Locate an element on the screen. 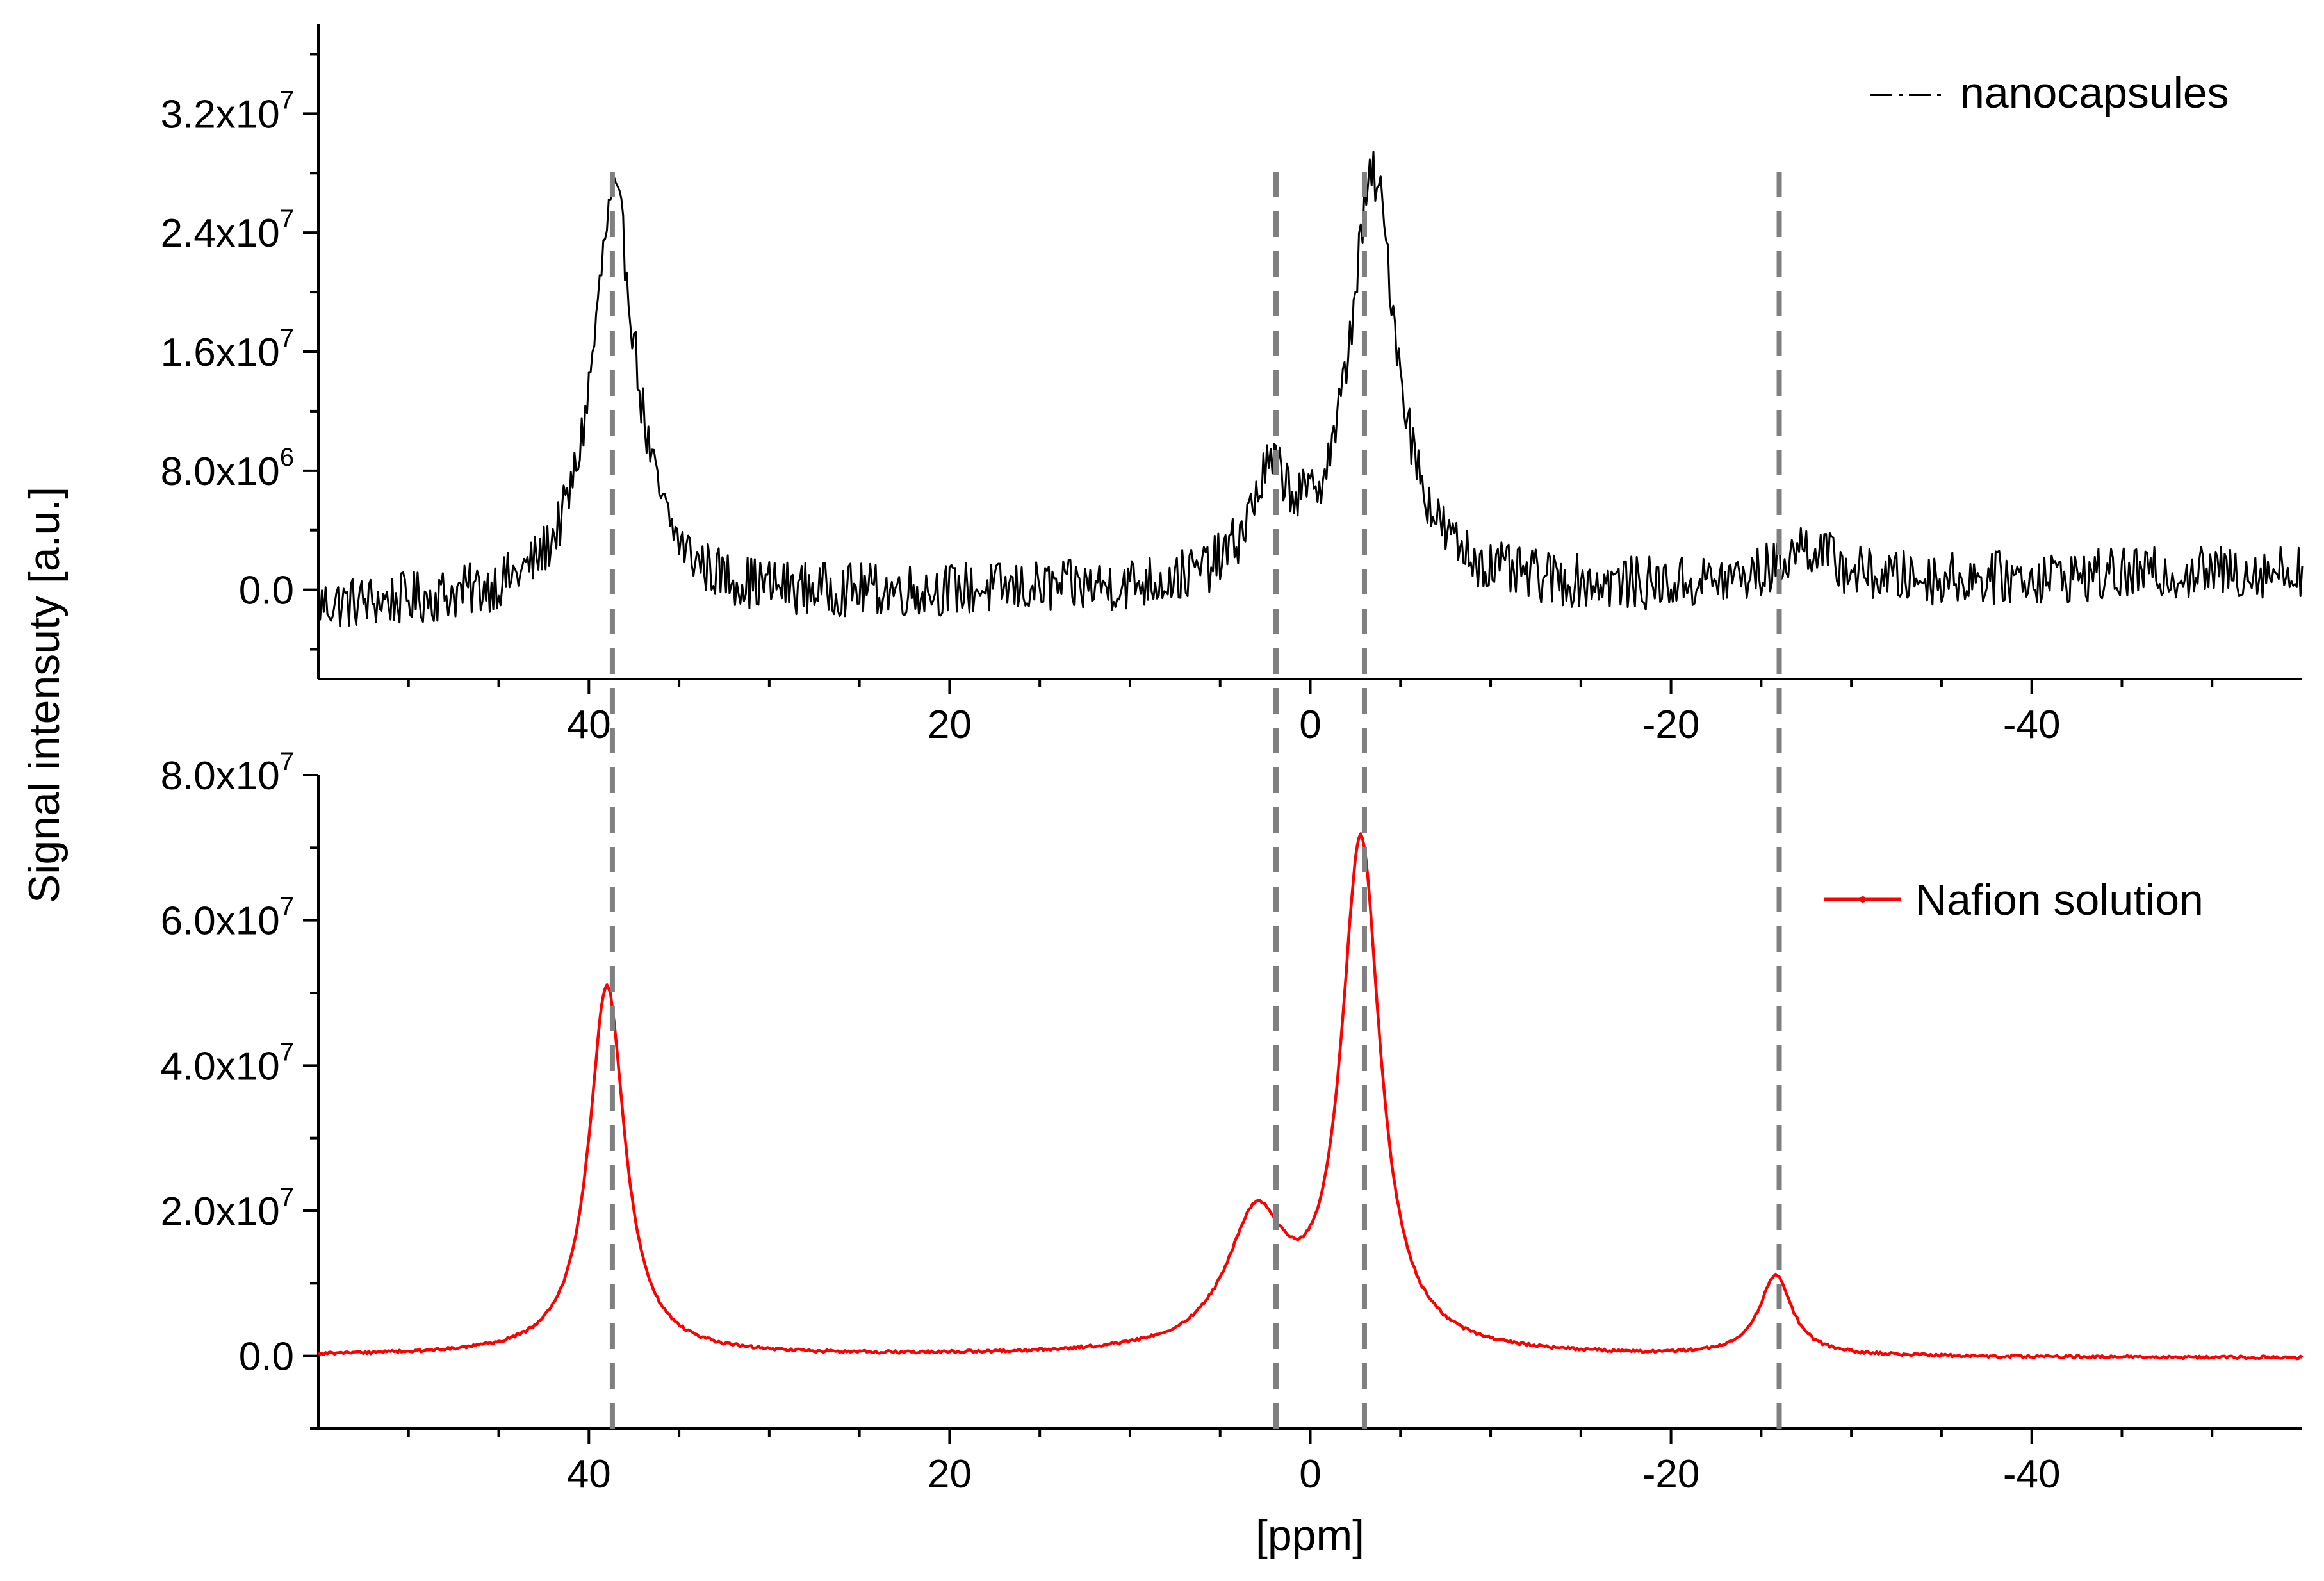 This screenshot has height=1581, width=2324. y-tick-label: 2.0x10⁷ is located at coordinates (227, 1208).